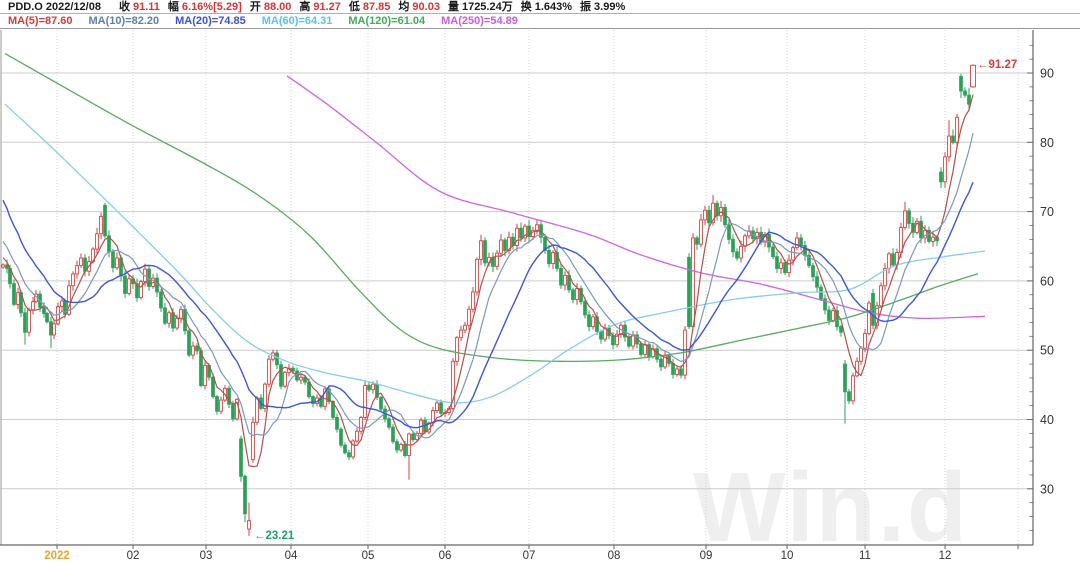 The height and width of the screenshot is (563, 1080). What do you see at coordinates (25, 7) in the screenshot?
I see `symbol: PDD.O` at bounding box center [25, 7].